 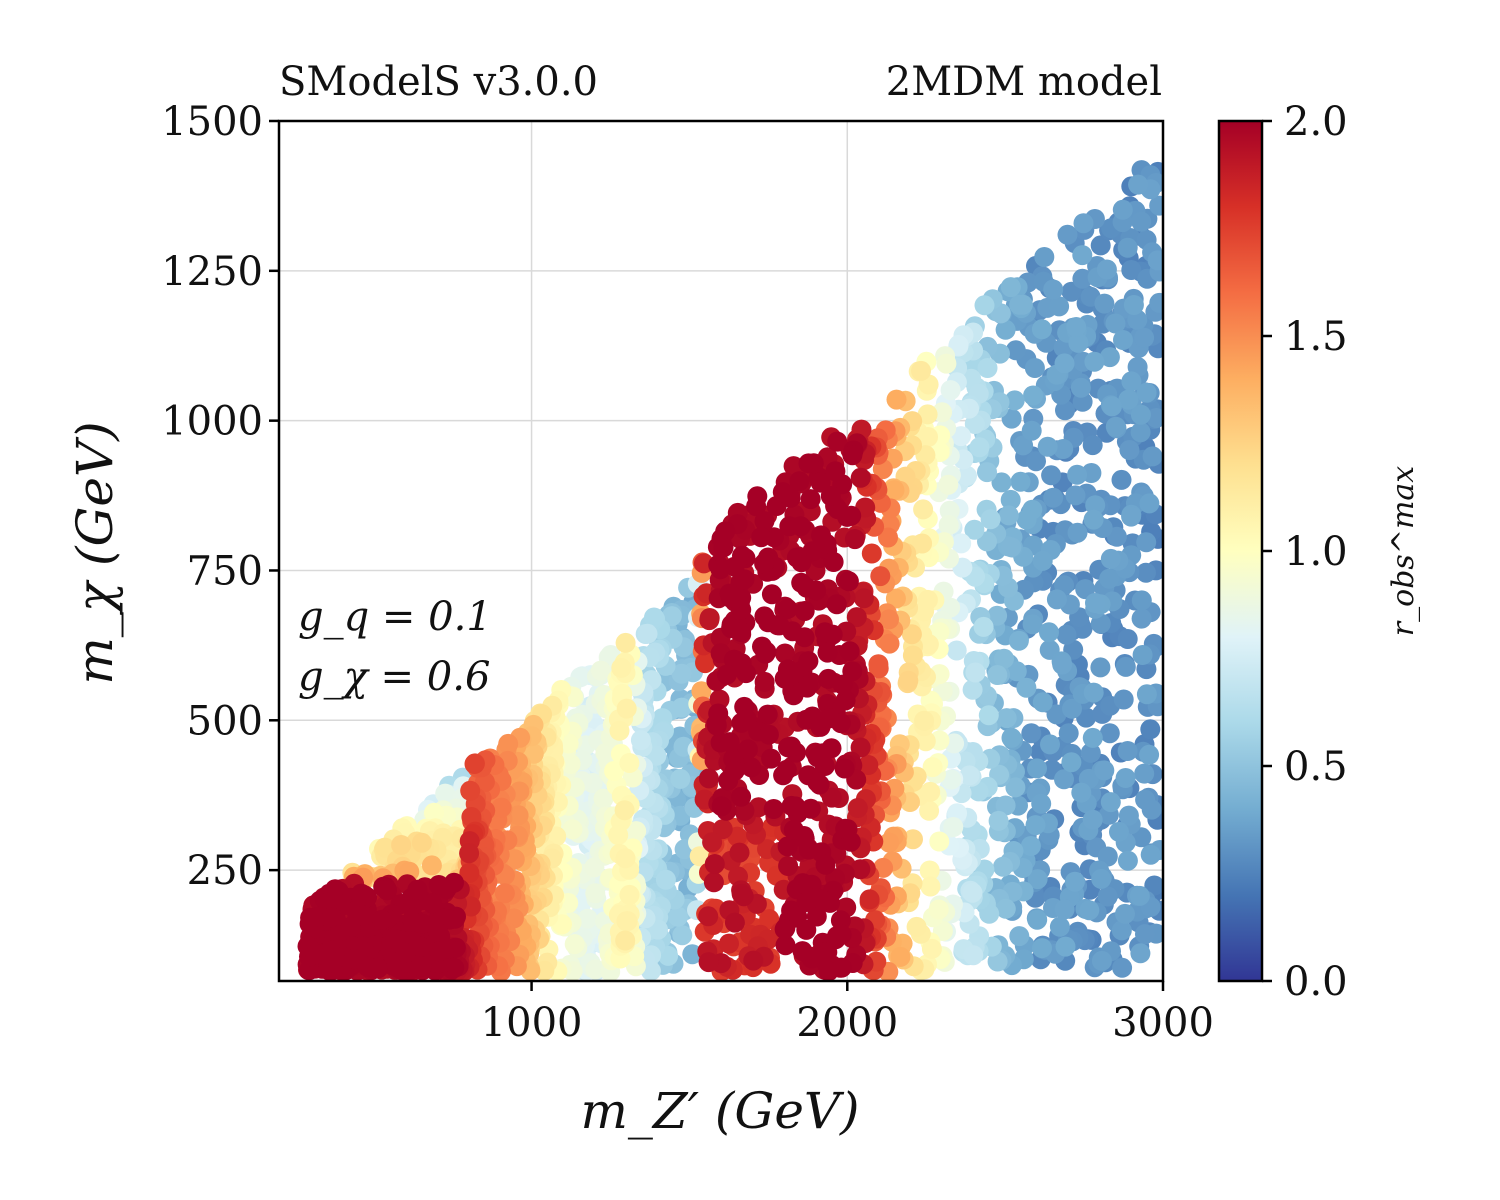 I want to click on y-tick-label: 500, so click(x=225, y=721).